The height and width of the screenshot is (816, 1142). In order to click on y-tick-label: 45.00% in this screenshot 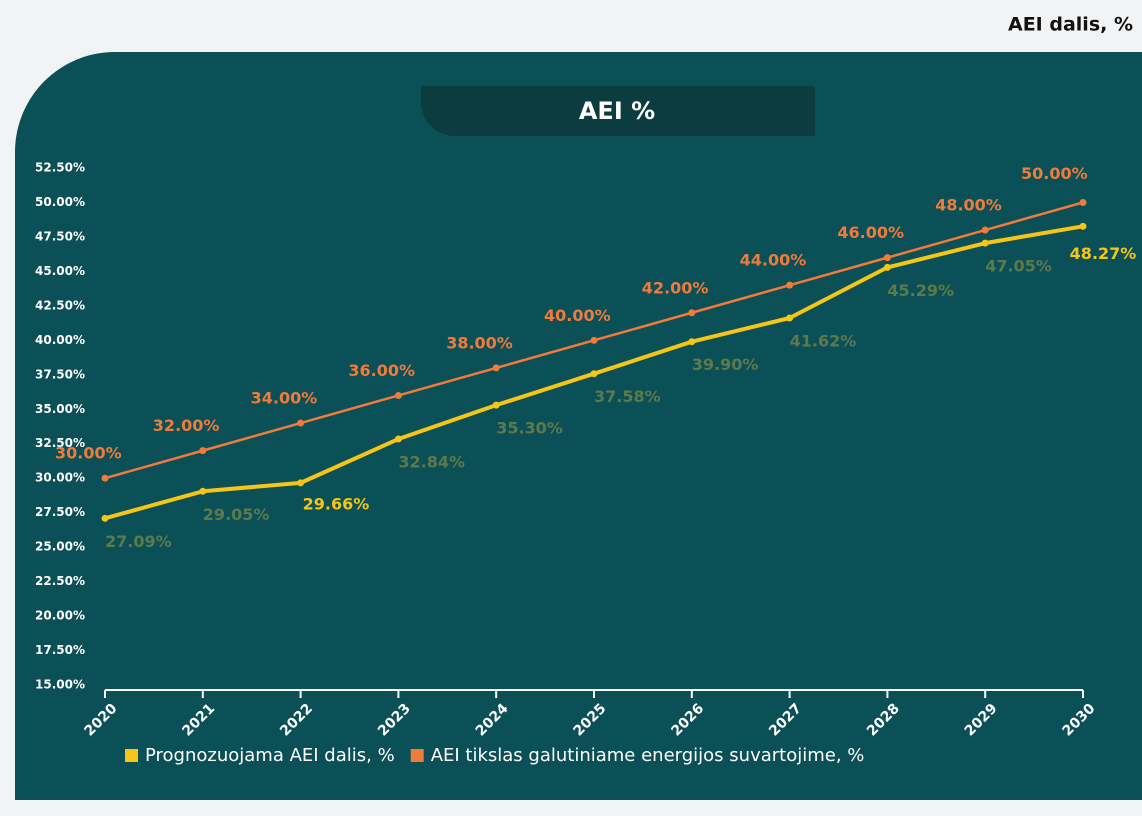, I will do `click(60, 271)`.